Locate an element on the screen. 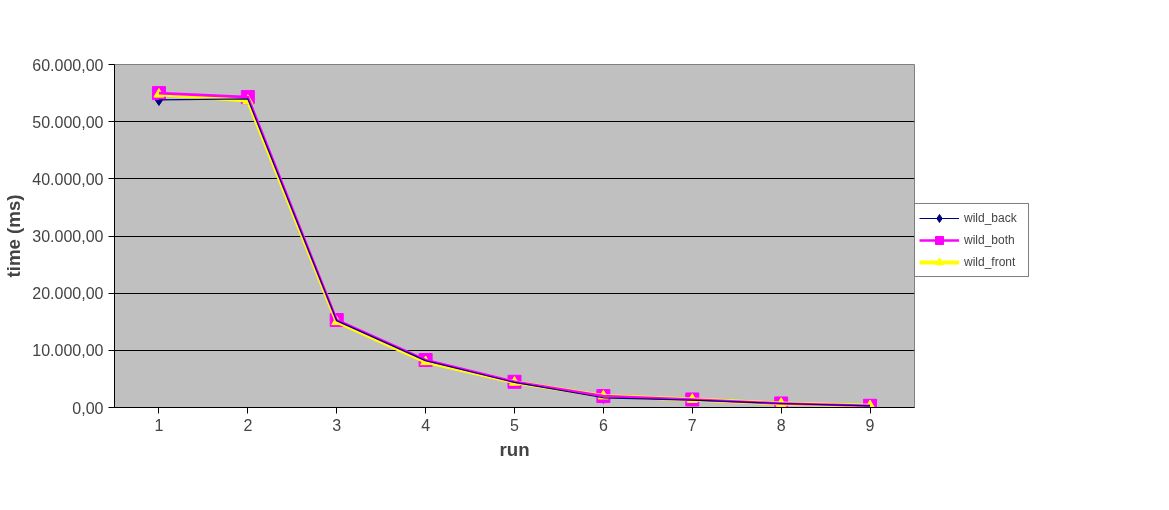 The height and width of the screenshot is (510, 1169). legend-label: wild_front is located at coordinates (990, 262).